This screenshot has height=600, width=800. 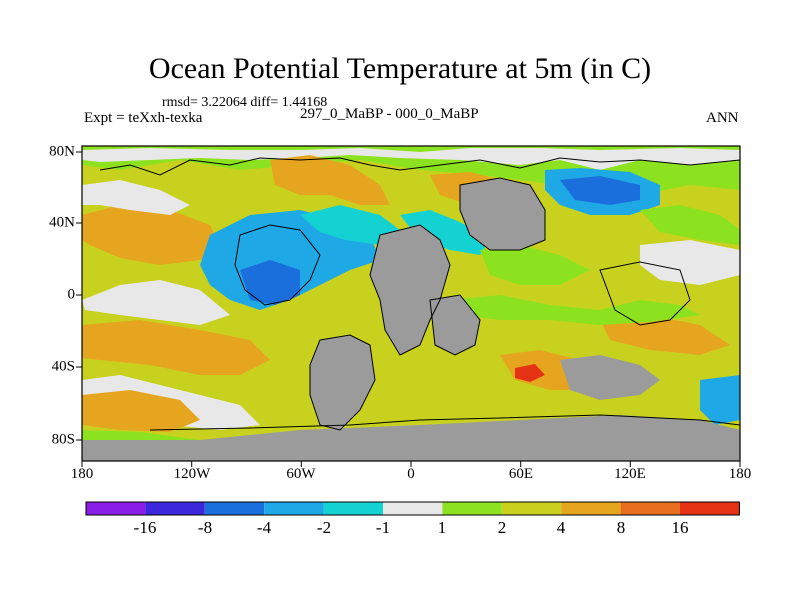 I want to click on land-south-america, so click(x=342, y=382).